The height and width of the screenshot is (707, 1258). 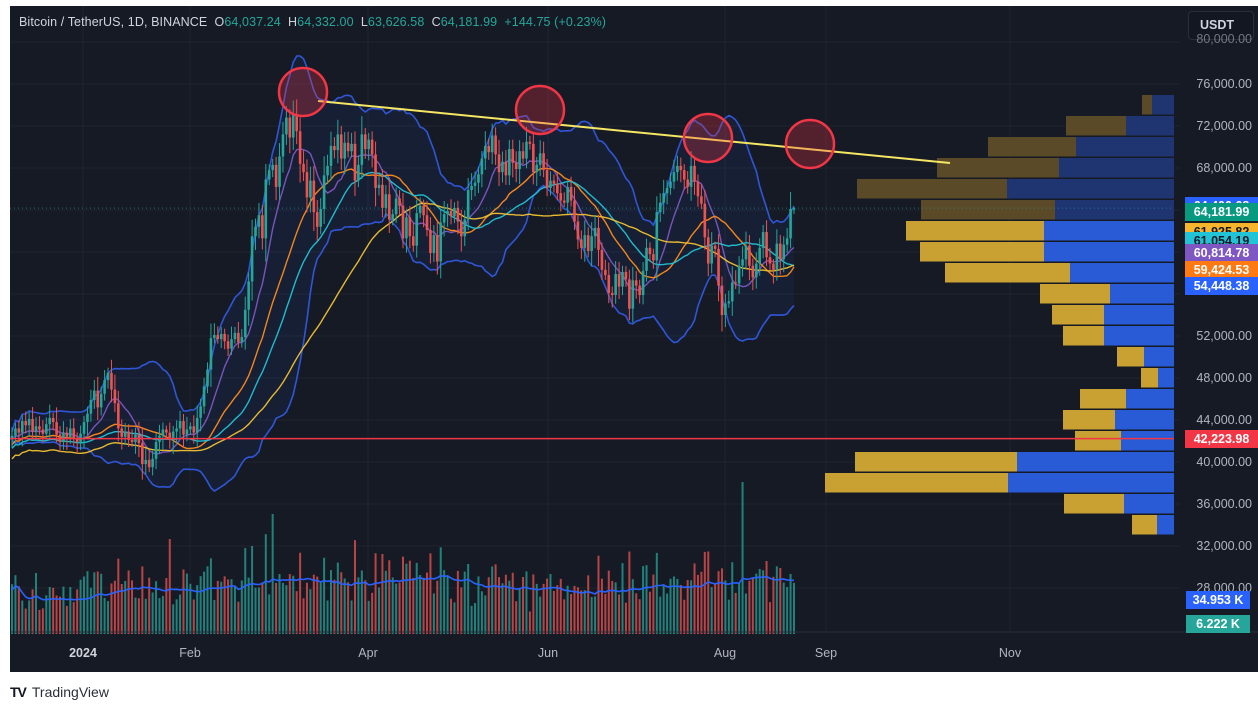 I want to click on currency-button: USDT, so click(x=1221, y=25).